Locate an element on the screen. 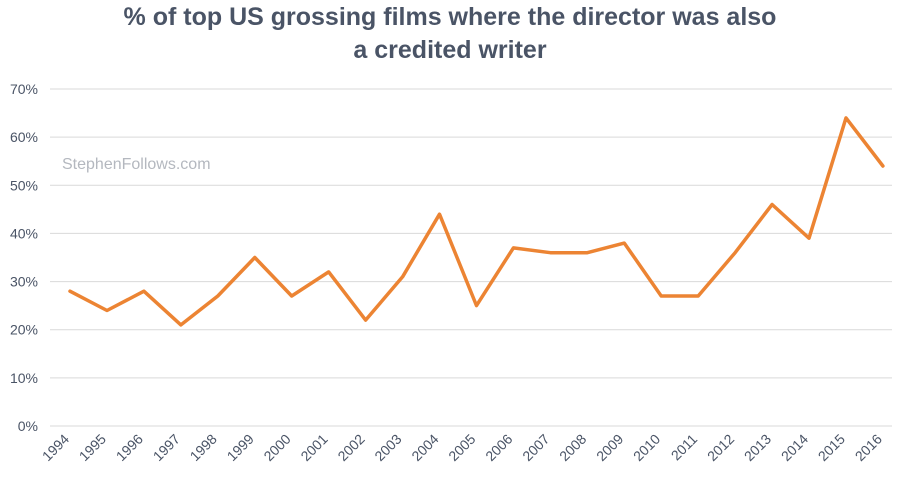 The width and height of the screenshot is (900, 487). y-tick-label: 30% is located at coordinates (24, 282).